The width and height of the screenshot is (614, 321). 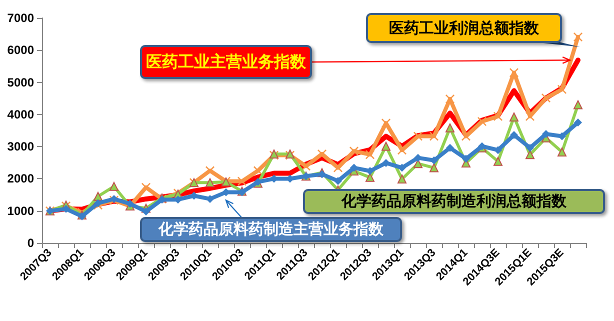 What do you see at coordinates (20, 50) in the screenshot?
I see `y-tick-label: 6000` at bounding box center [20, 50].